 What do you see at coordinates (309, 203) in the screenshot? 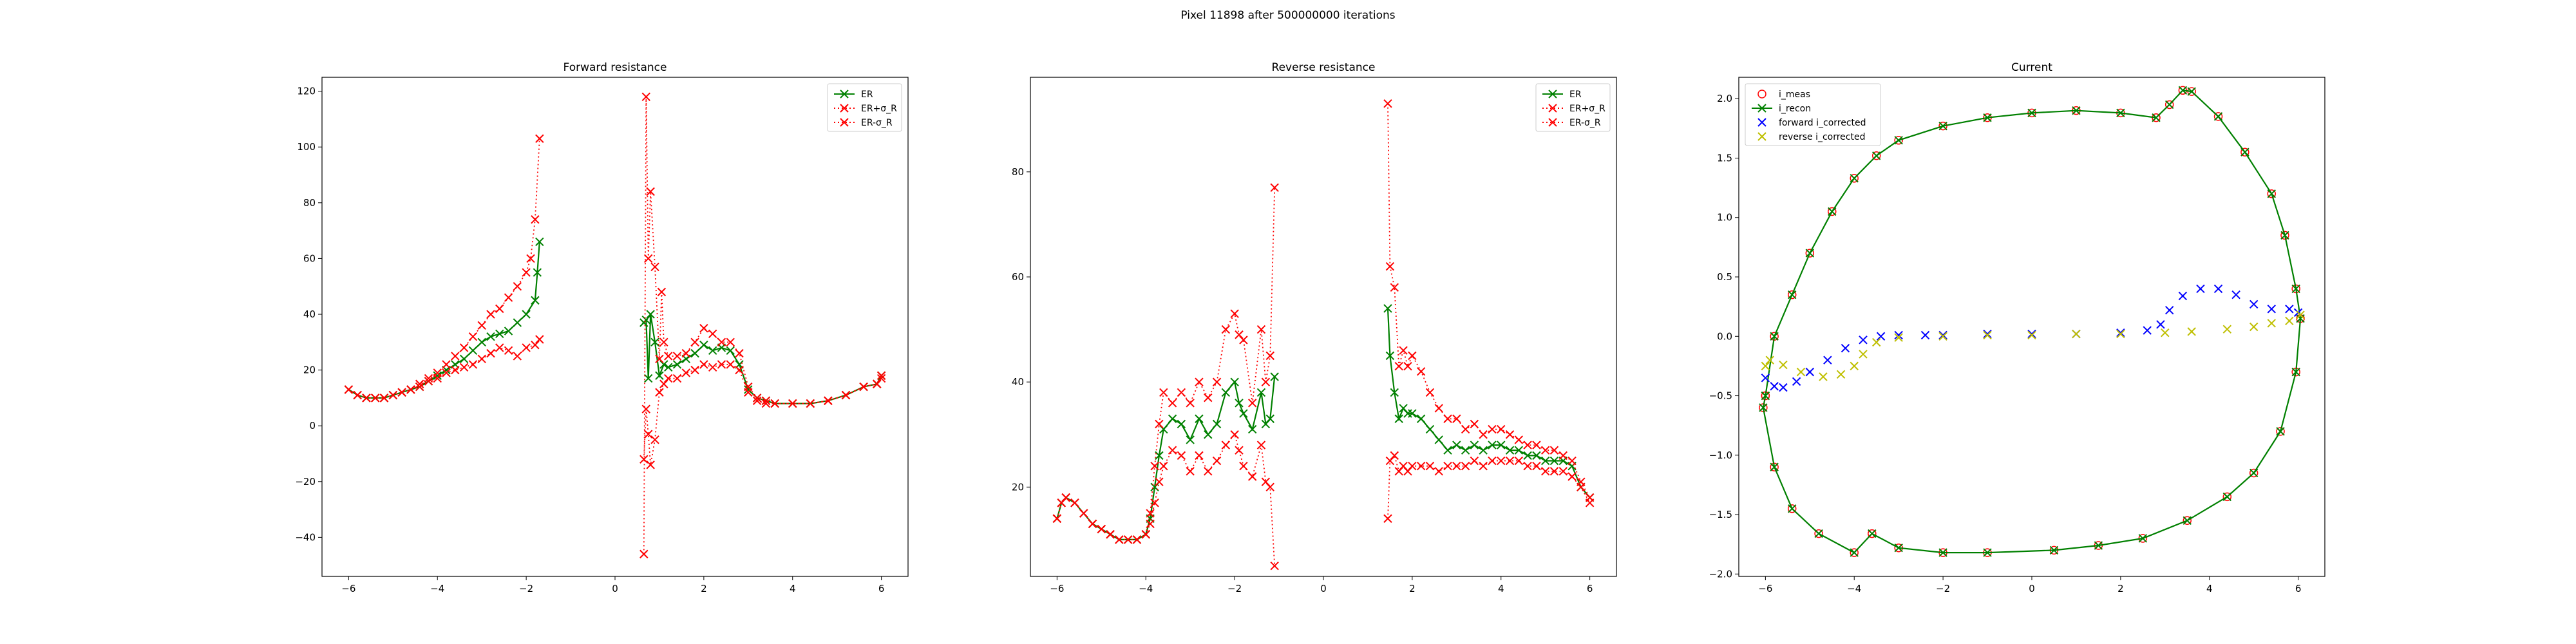
I see `y-tick-label: 80` at bounding box center [309, 203].